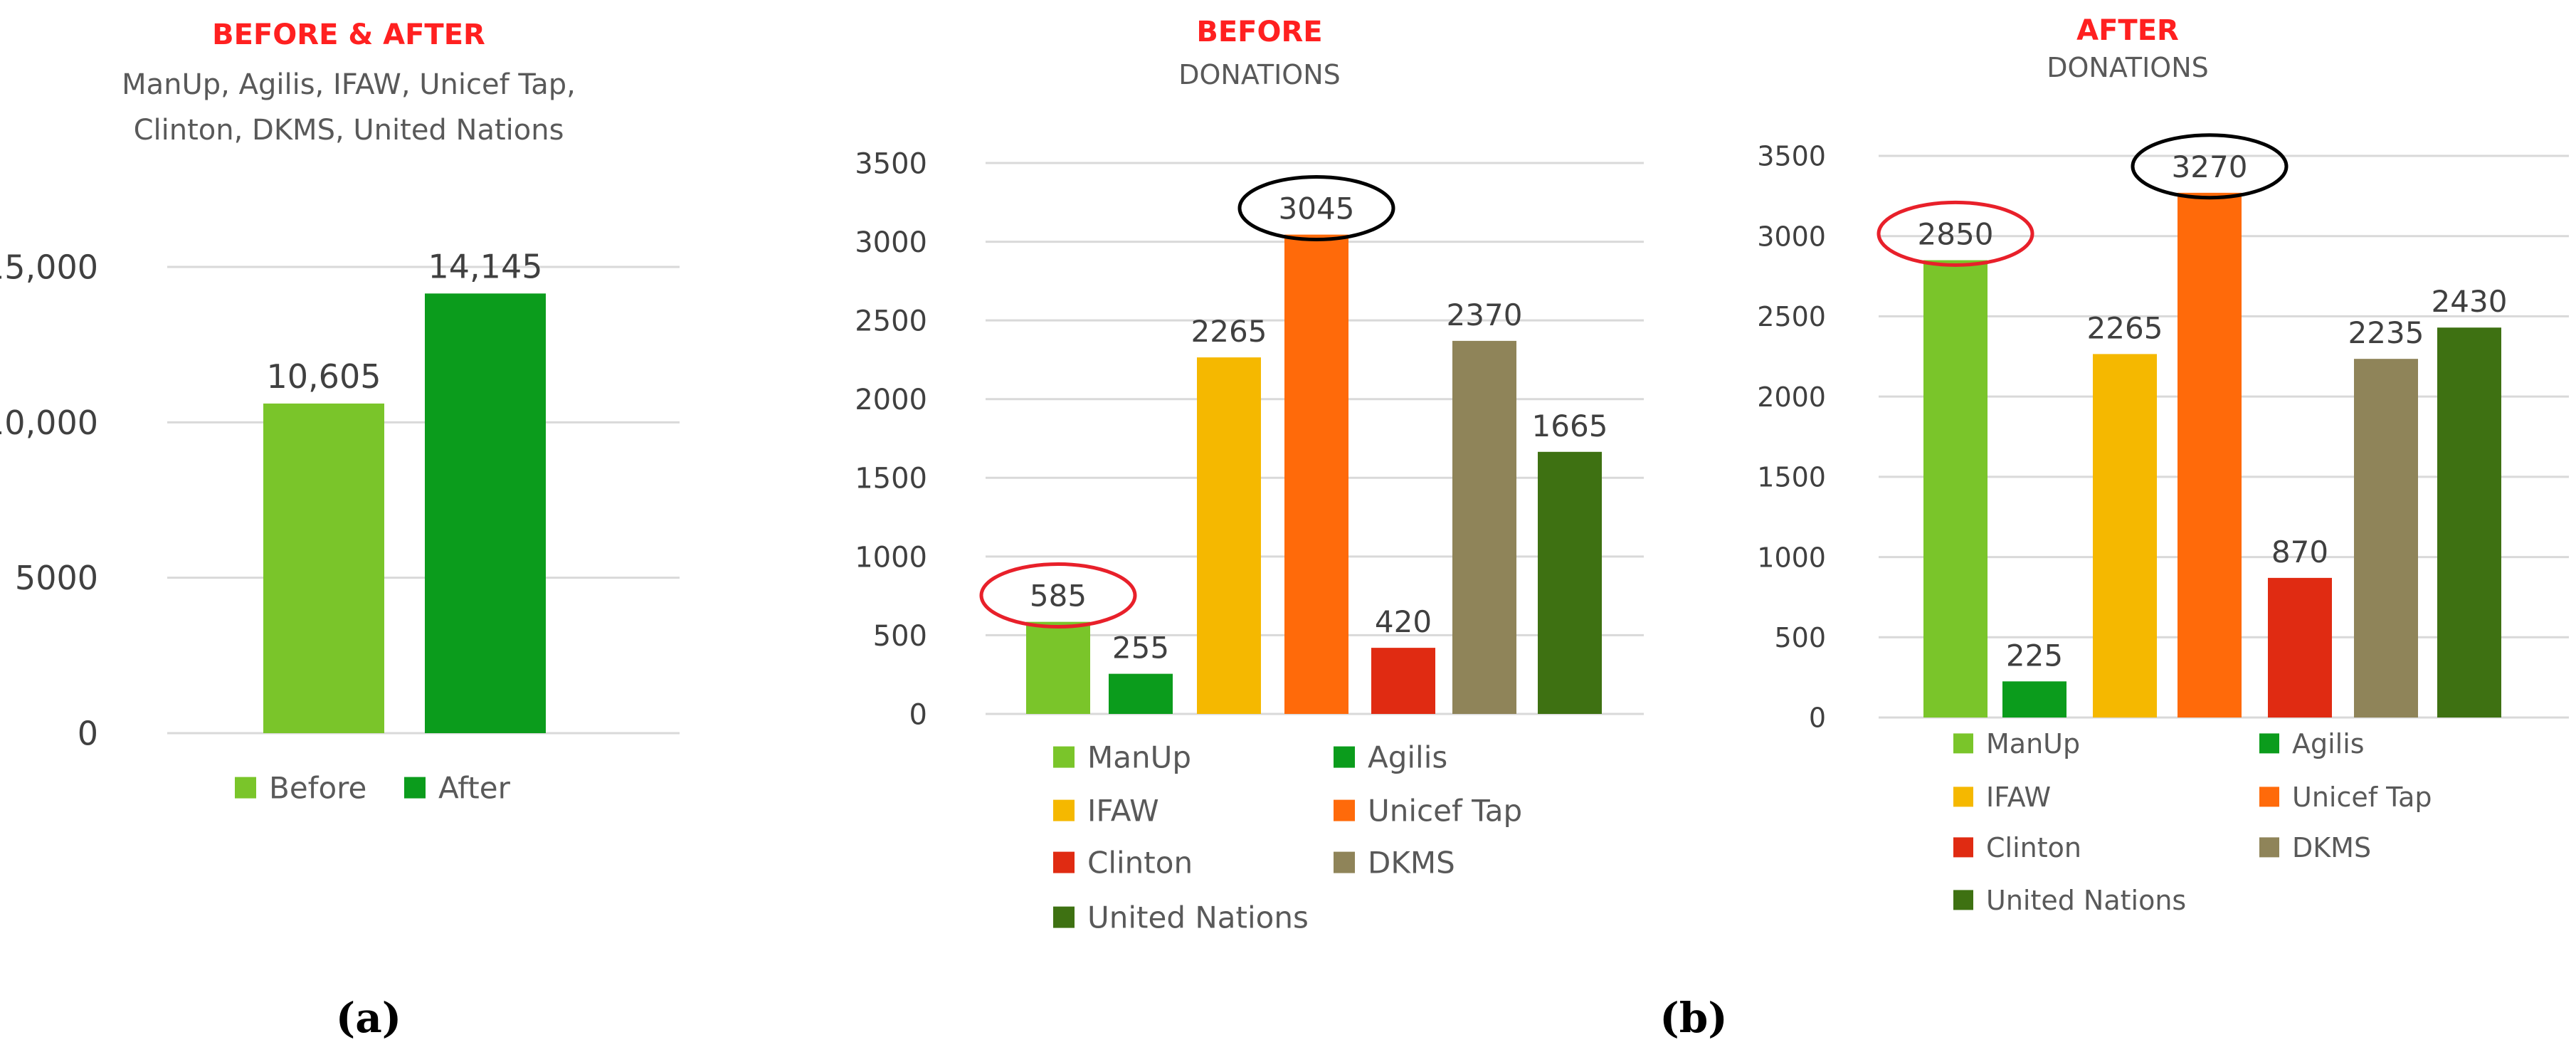 Image resolution: width=2576 pixels, height=1062 pixels. What do you see at coordinates (2470, 301) in the screenshot?
I see `data-label-united-nations: 2430` at bounding box center [2470, 301].